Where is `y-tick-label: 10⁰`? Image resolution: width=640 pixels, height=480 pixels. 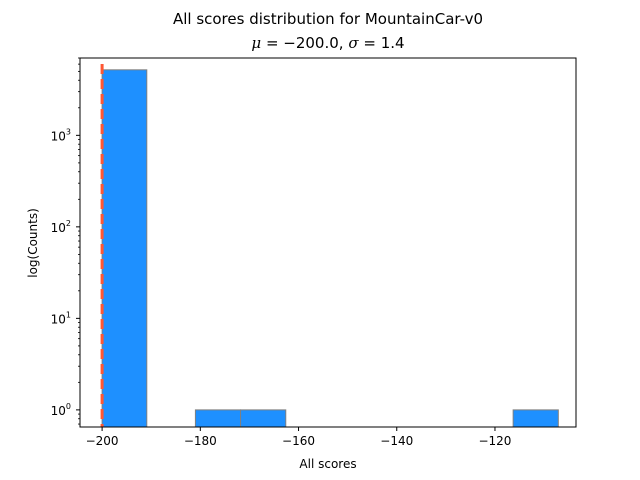
y-tick-label: 10⁰ is located at coordinates (61, 410).